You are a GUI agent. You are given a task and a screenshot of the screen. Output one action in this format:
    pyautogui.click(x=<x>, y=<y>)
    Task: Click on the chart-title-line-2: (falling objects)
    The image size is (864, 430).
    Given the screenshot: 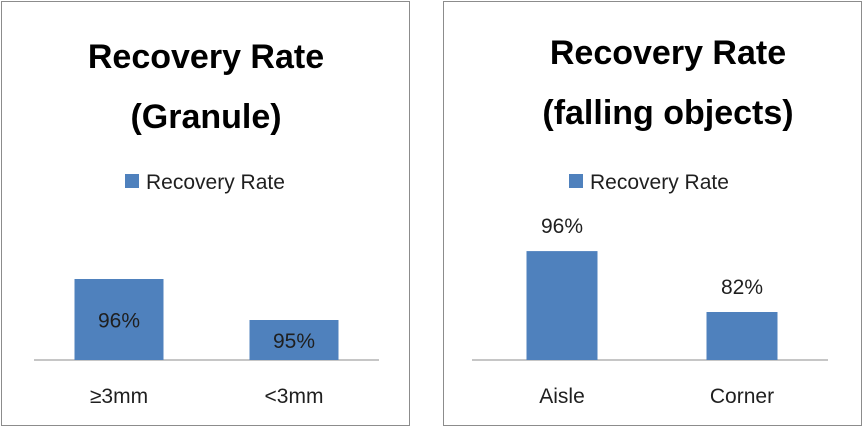 What is the action you would take?
    pyautogui.click(x=667, y=113)
    